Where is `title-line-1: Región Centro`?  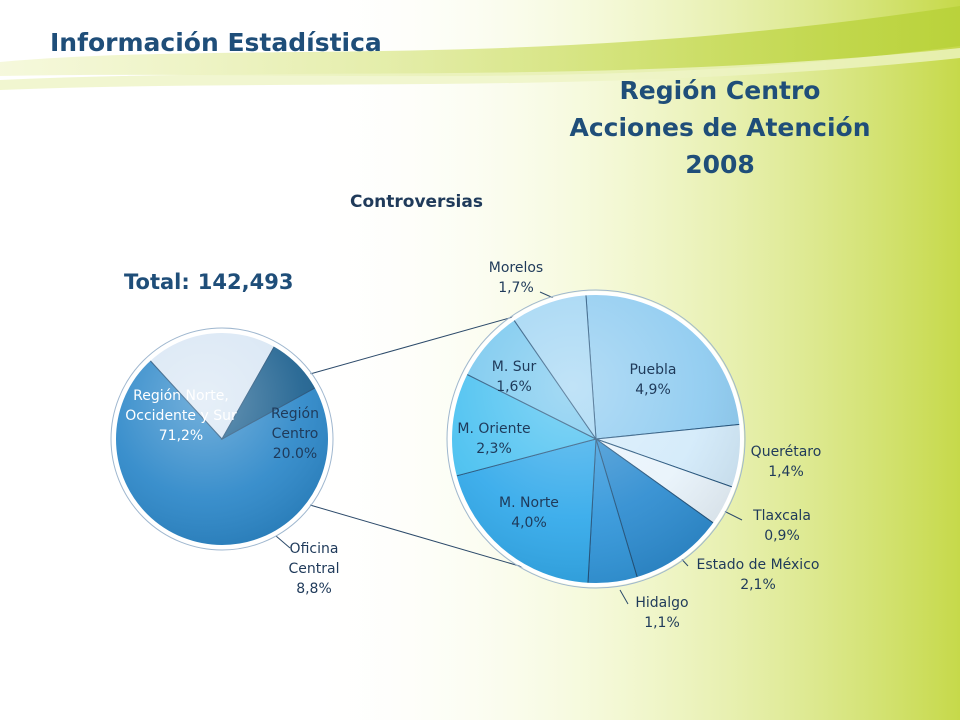 title-line-1: Región Centro is located at coordinates (720, 90).